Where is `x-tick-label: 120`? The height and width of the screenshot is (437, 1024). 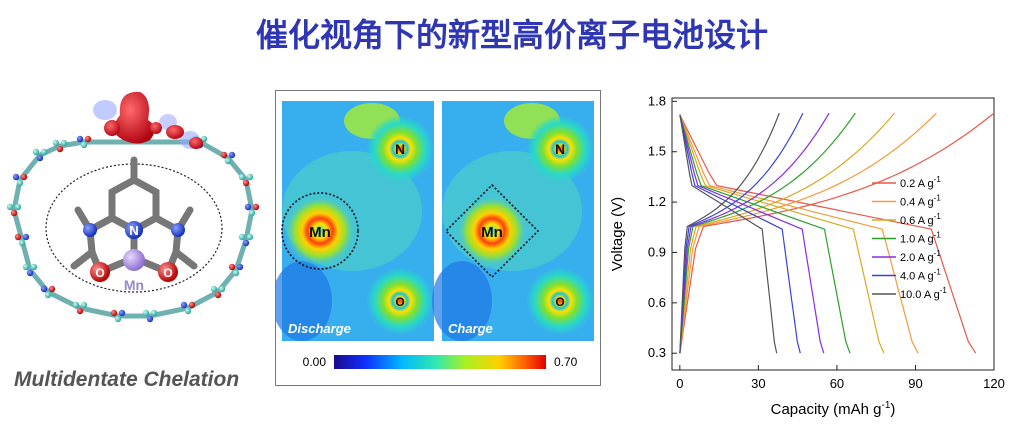
x-tick-label: 120 is located at coordinates (994, 383).